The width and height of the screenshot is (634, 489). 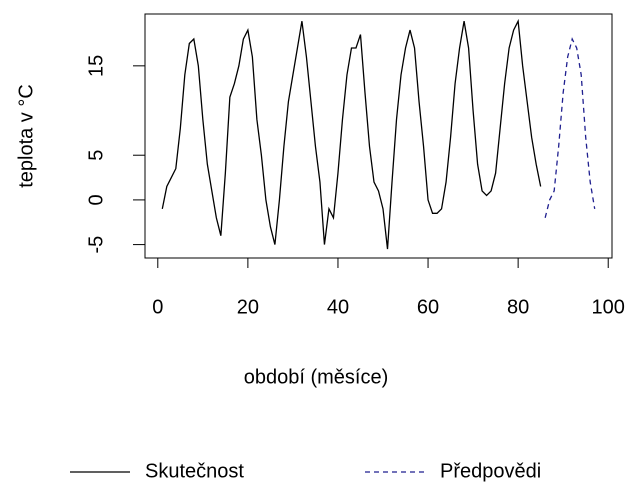 What do you see at coordinates (338, 307) in the screenshot?
I see `x-tick-label: 40` at bounding box center [338, 307].